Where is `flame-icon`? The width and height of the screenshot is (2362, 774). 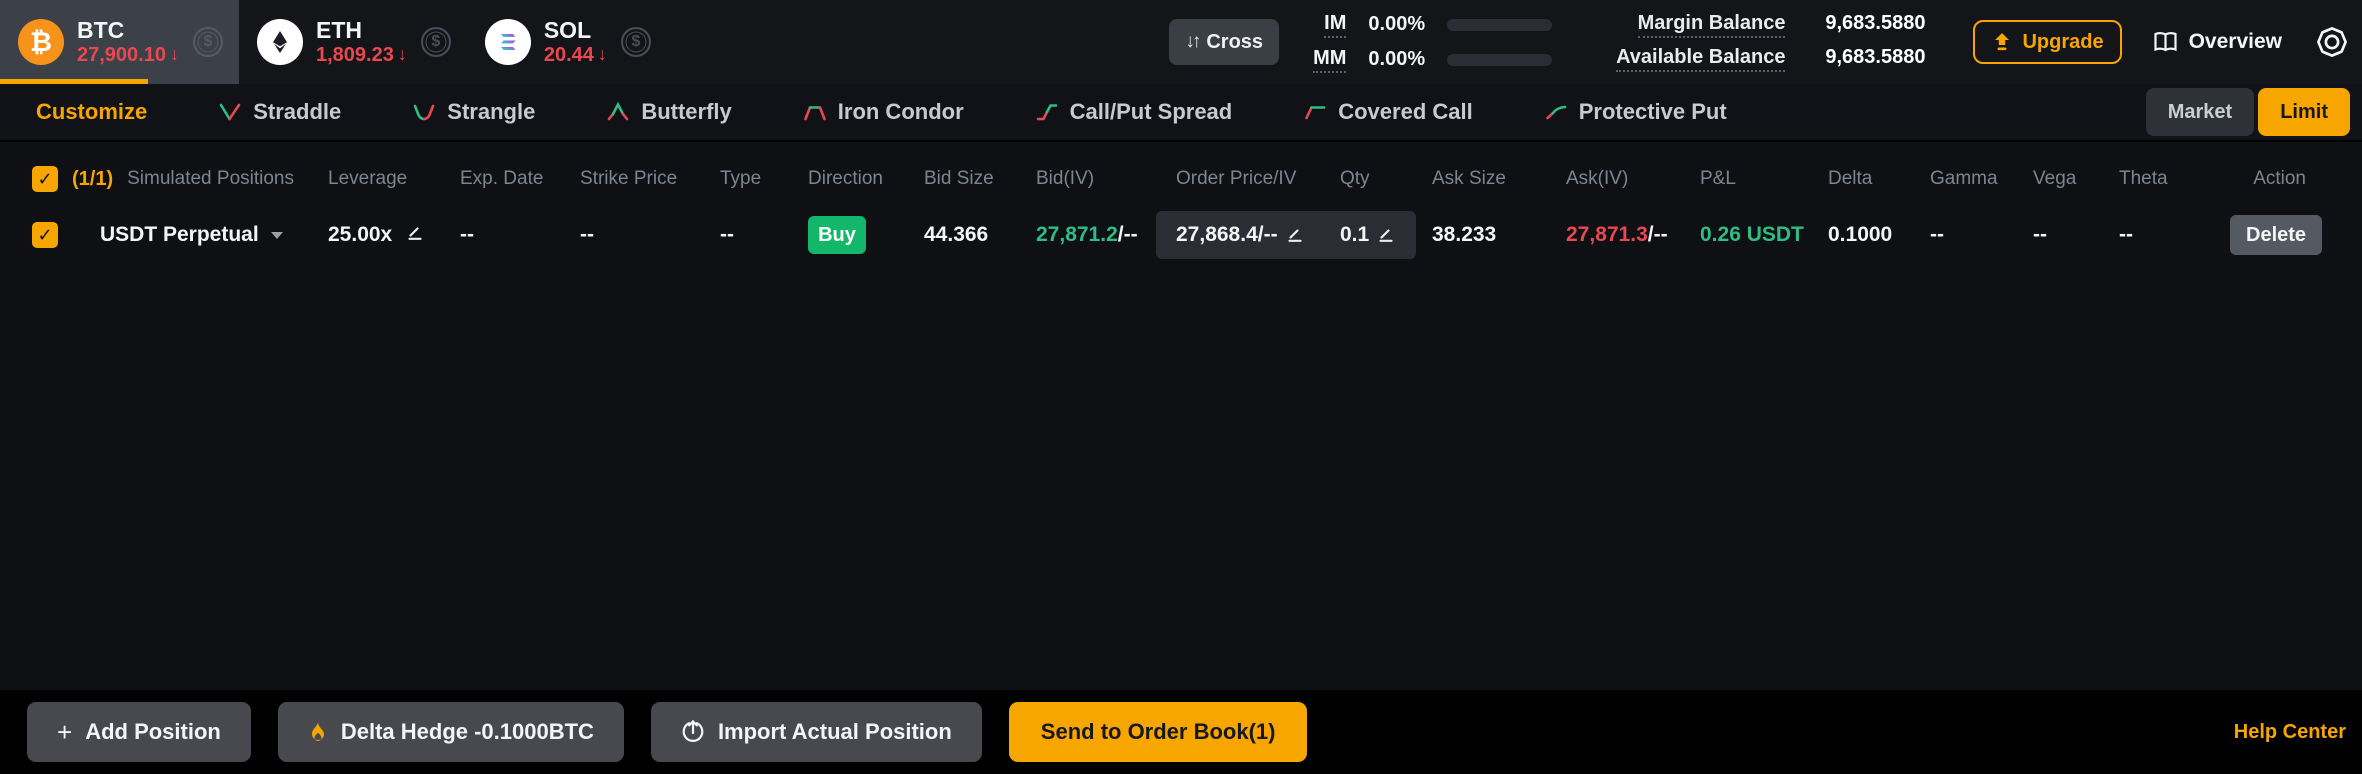 flame-icon is located at coordinates (317, 731).